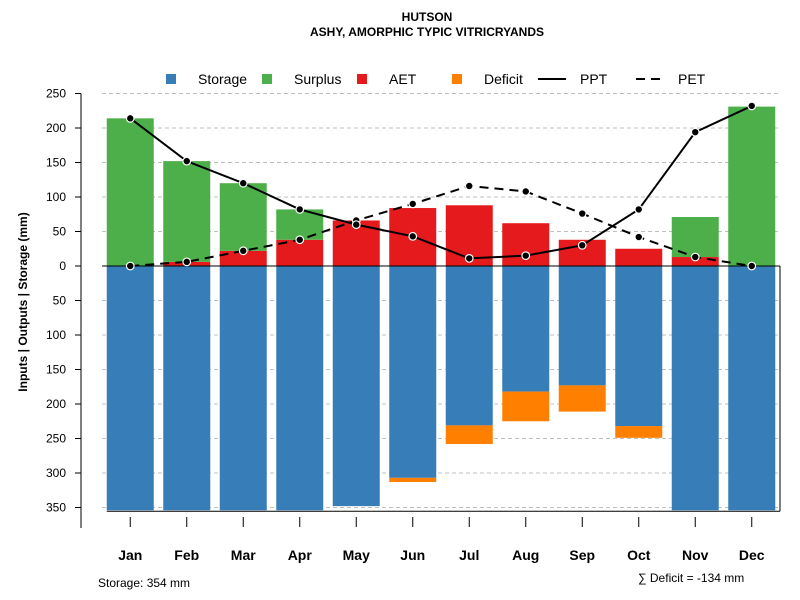 The height and width of the screenshot is (600, 800). I want to click on legend-label: PET, so click(692, 79).